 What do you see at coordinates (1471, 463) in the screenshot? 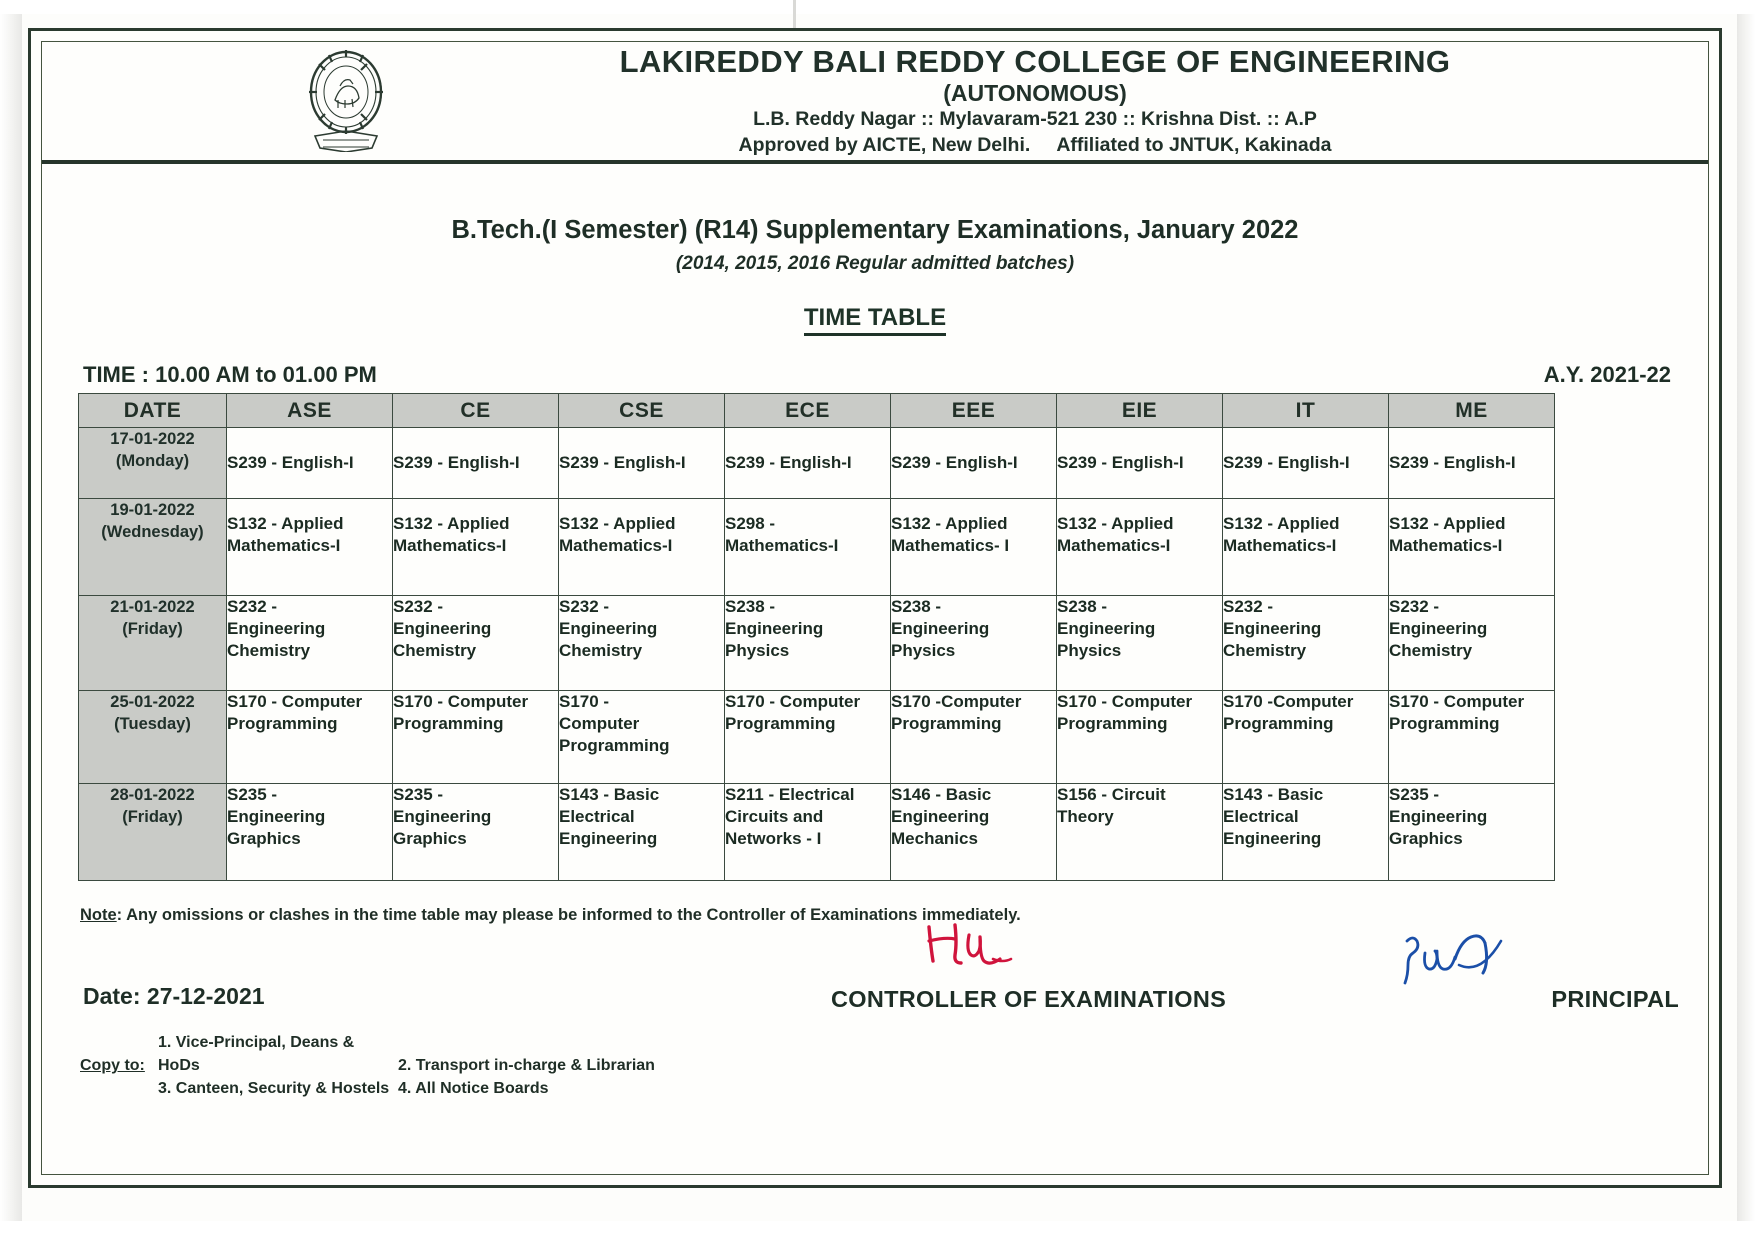
I see `subject-cell-me: S239 - English-I` at bounding box center [1471, 463].